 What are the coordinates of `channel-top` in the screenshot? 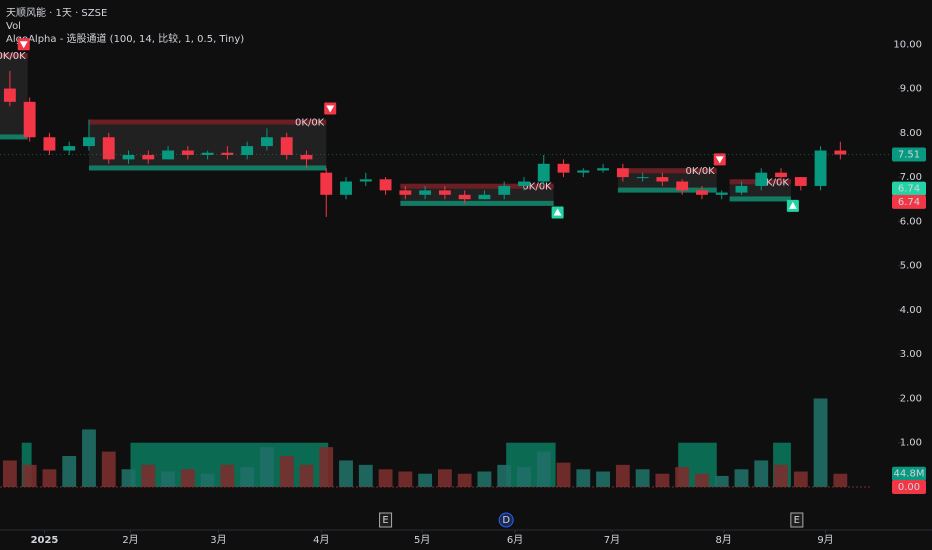 It's located at (207, 122).